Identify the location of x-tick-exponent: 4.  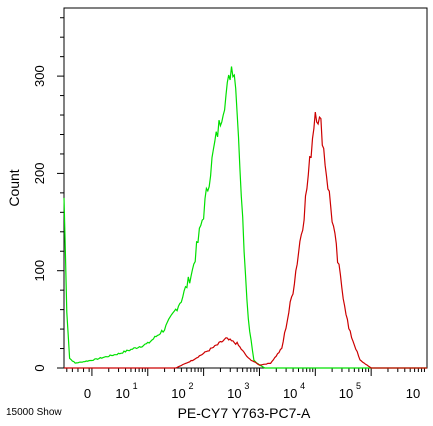
(302, 386).